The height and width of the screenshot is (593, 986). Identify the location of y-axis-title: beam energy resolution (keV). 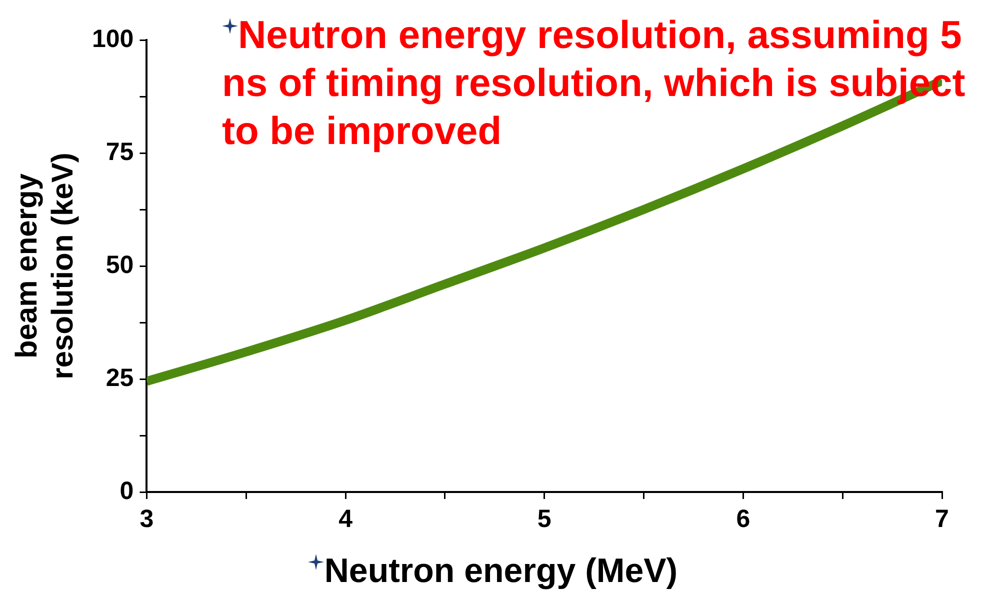
(45, 266).